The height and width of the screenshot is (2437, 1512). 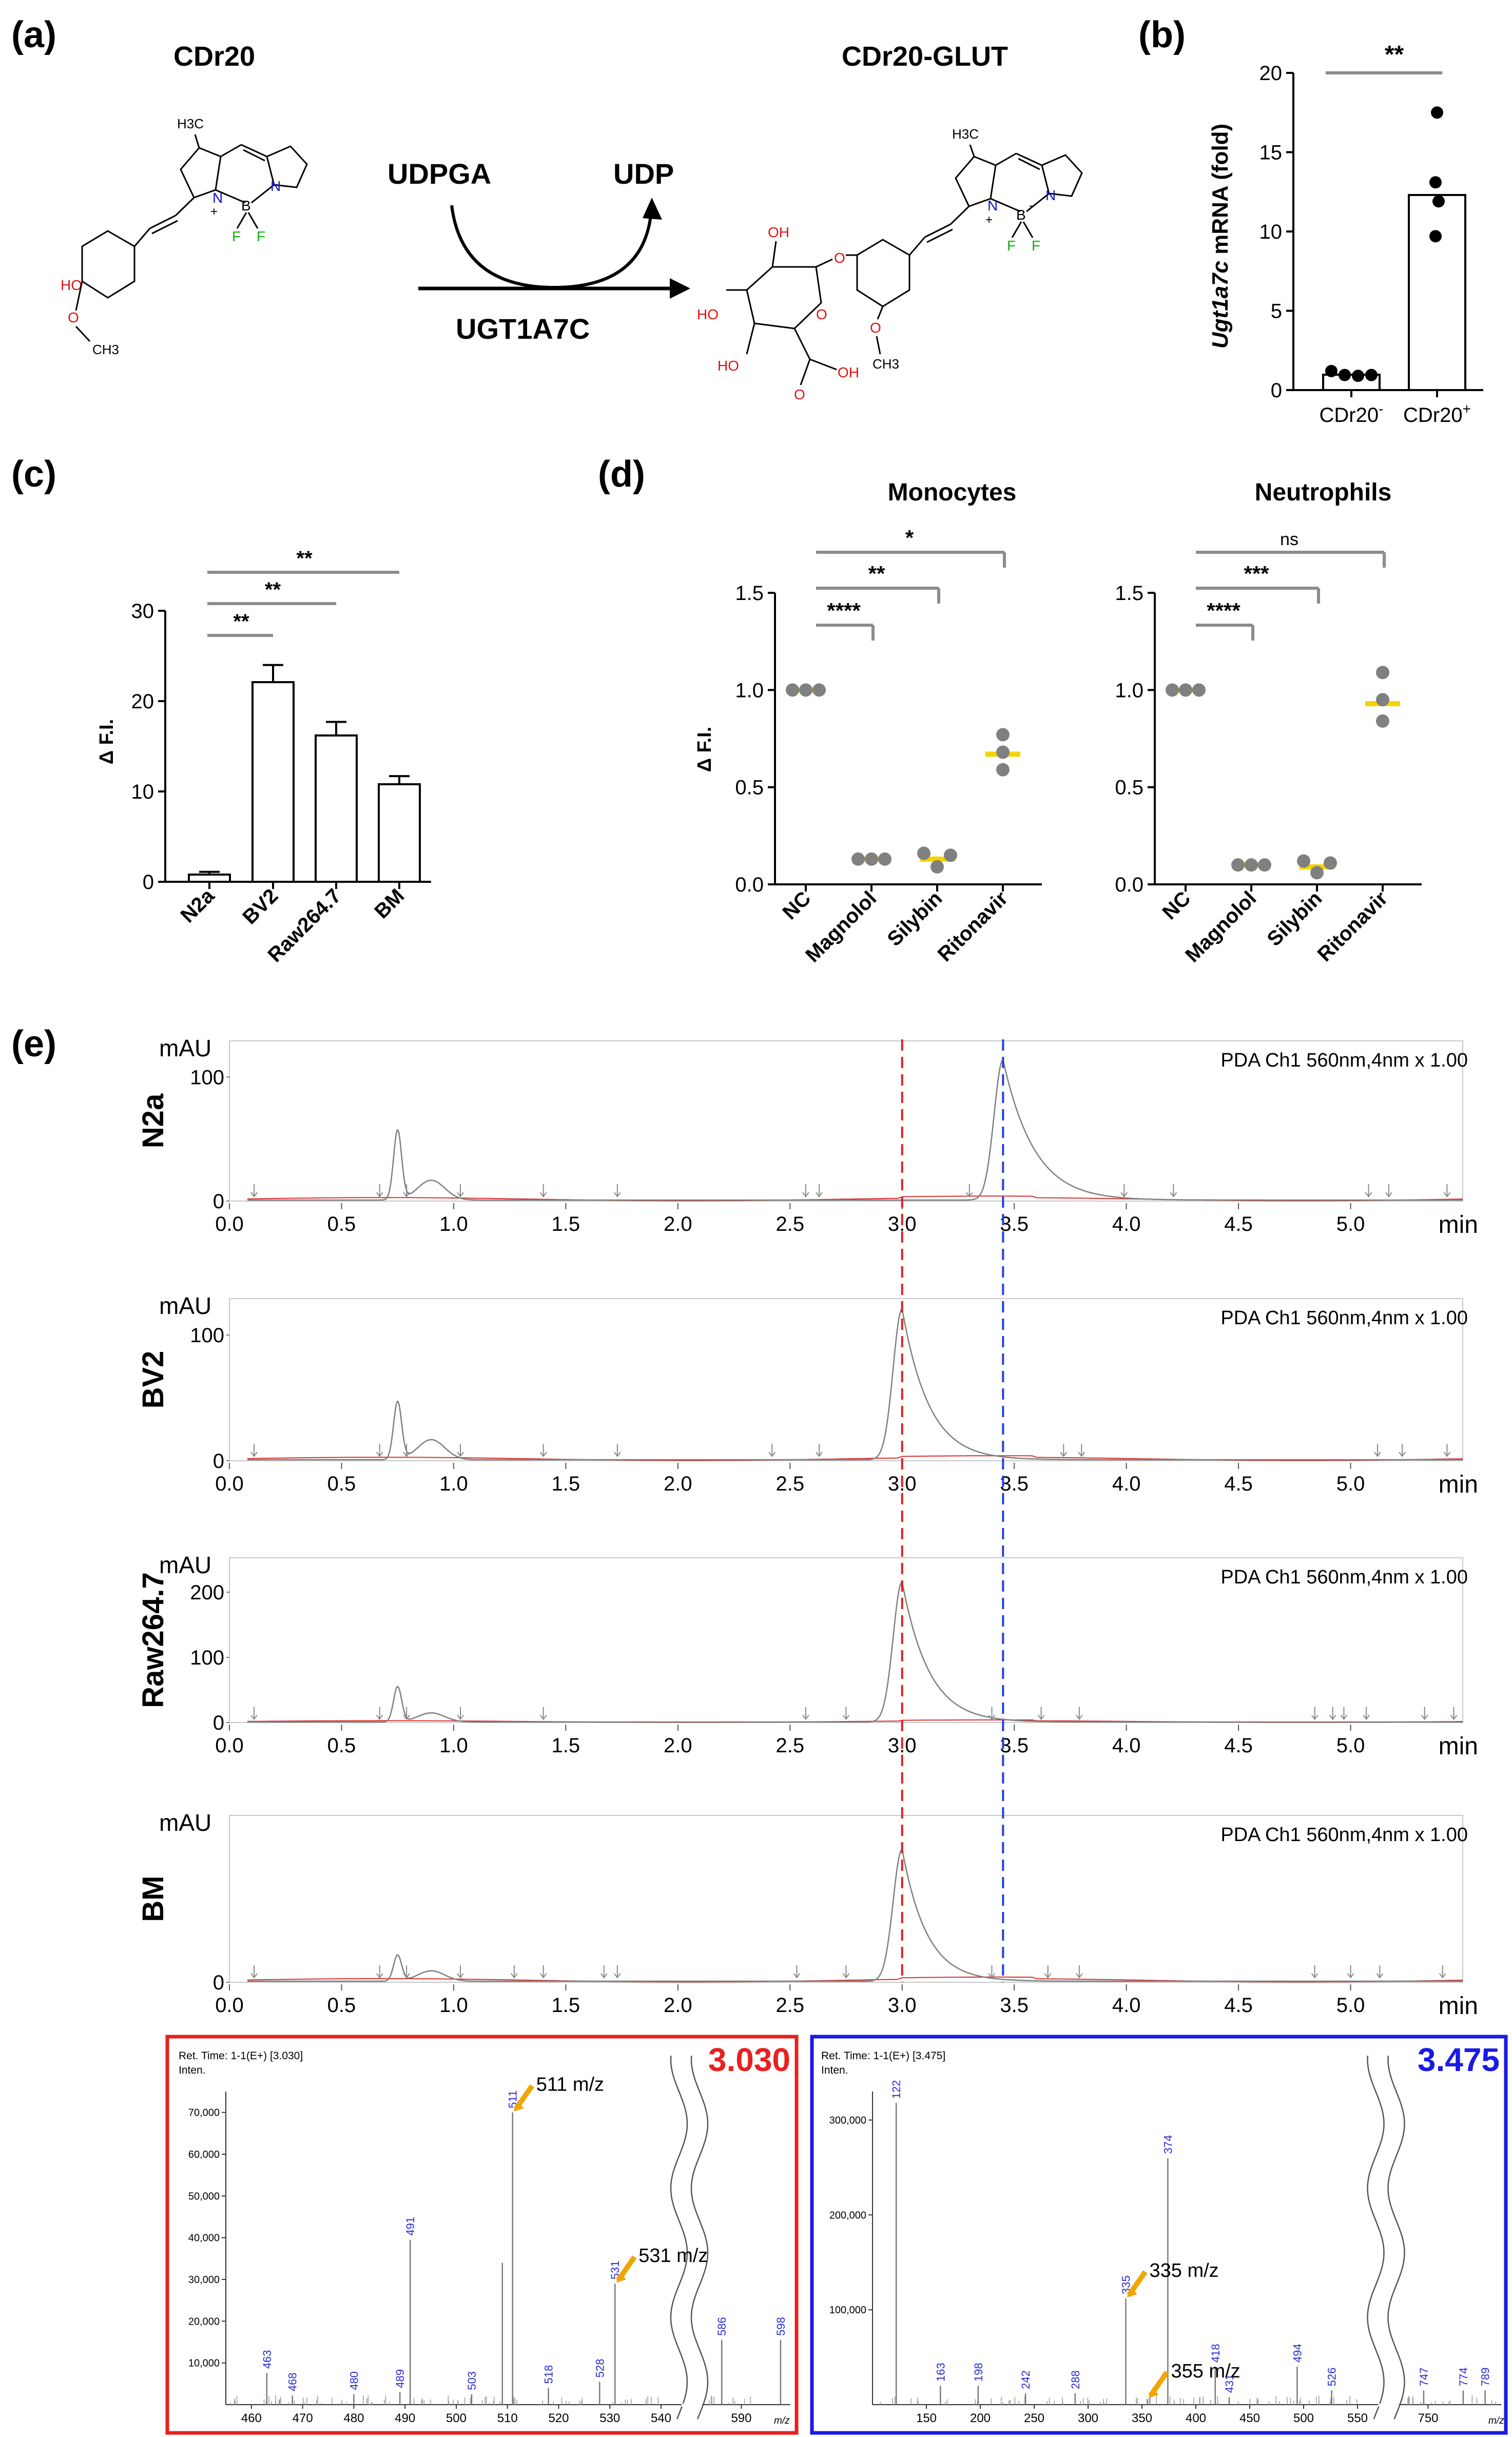 What do you see at coordinates (875, 328) in the screenshot?
I see `atom-o-methoxy: O` at bounding box center [875, 328].